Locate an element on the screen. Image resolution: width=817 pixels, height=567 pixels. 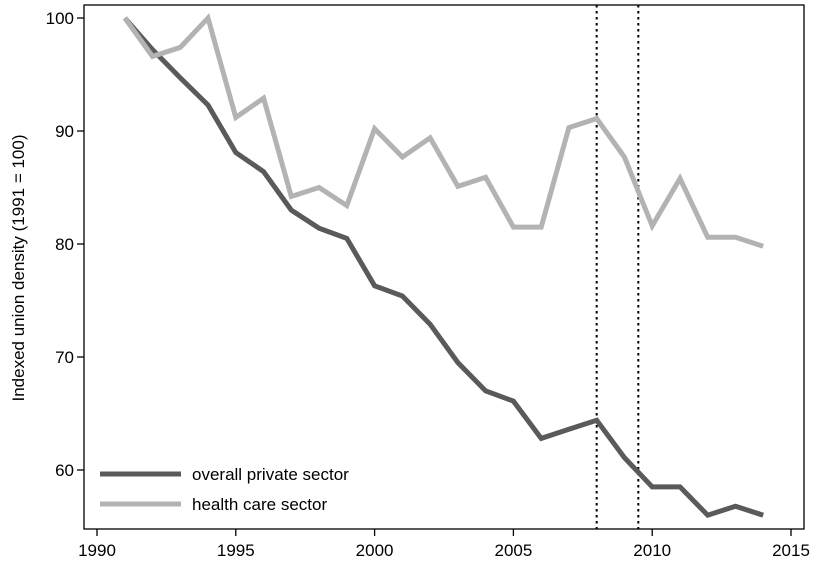
x-tick-label: 2000 is located at coordinates (375, 550).